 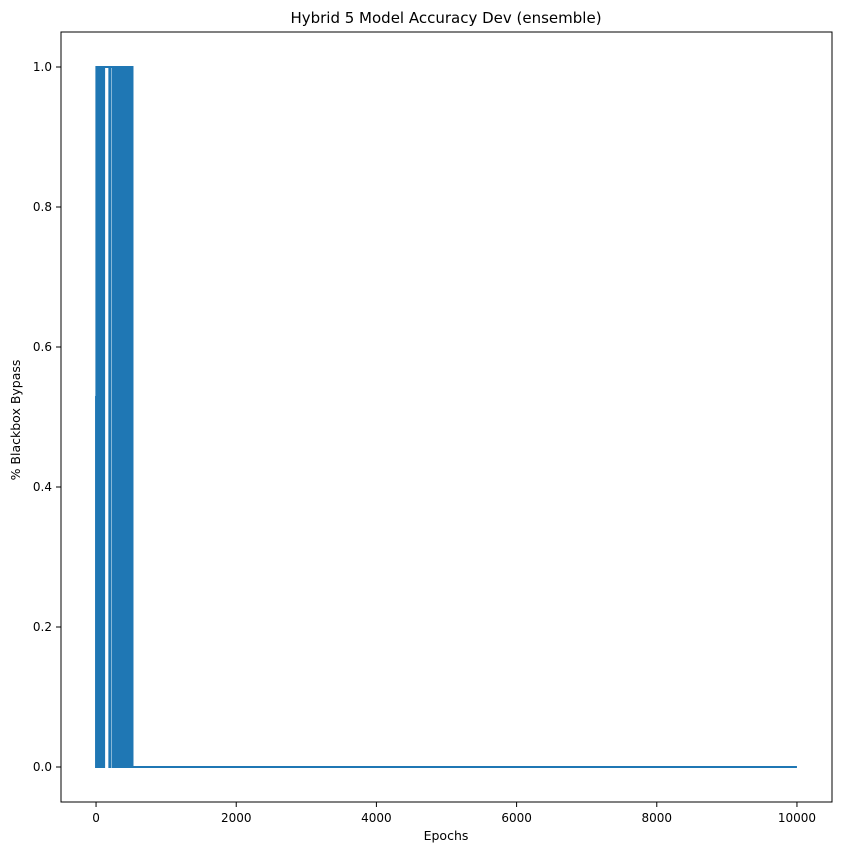 What do you see at coordinates (42, 67) in the screenshot?
I see `y-tick-label: 1.0` at bounding box center [42, 67].